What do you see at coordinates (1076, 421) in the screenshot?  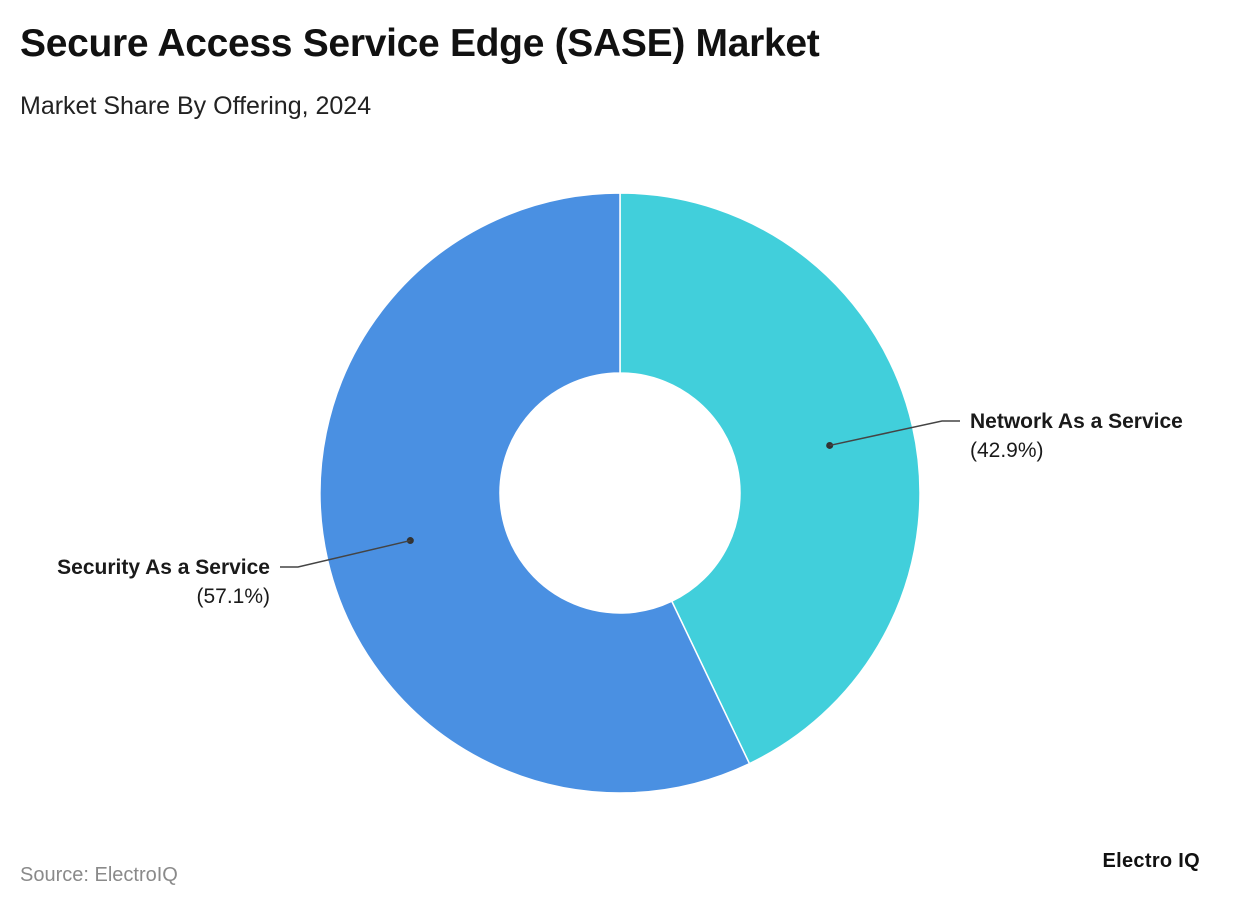 I see `slice-label-network-as-a-service: Network As a Service` at bounding box center [1076, 421].